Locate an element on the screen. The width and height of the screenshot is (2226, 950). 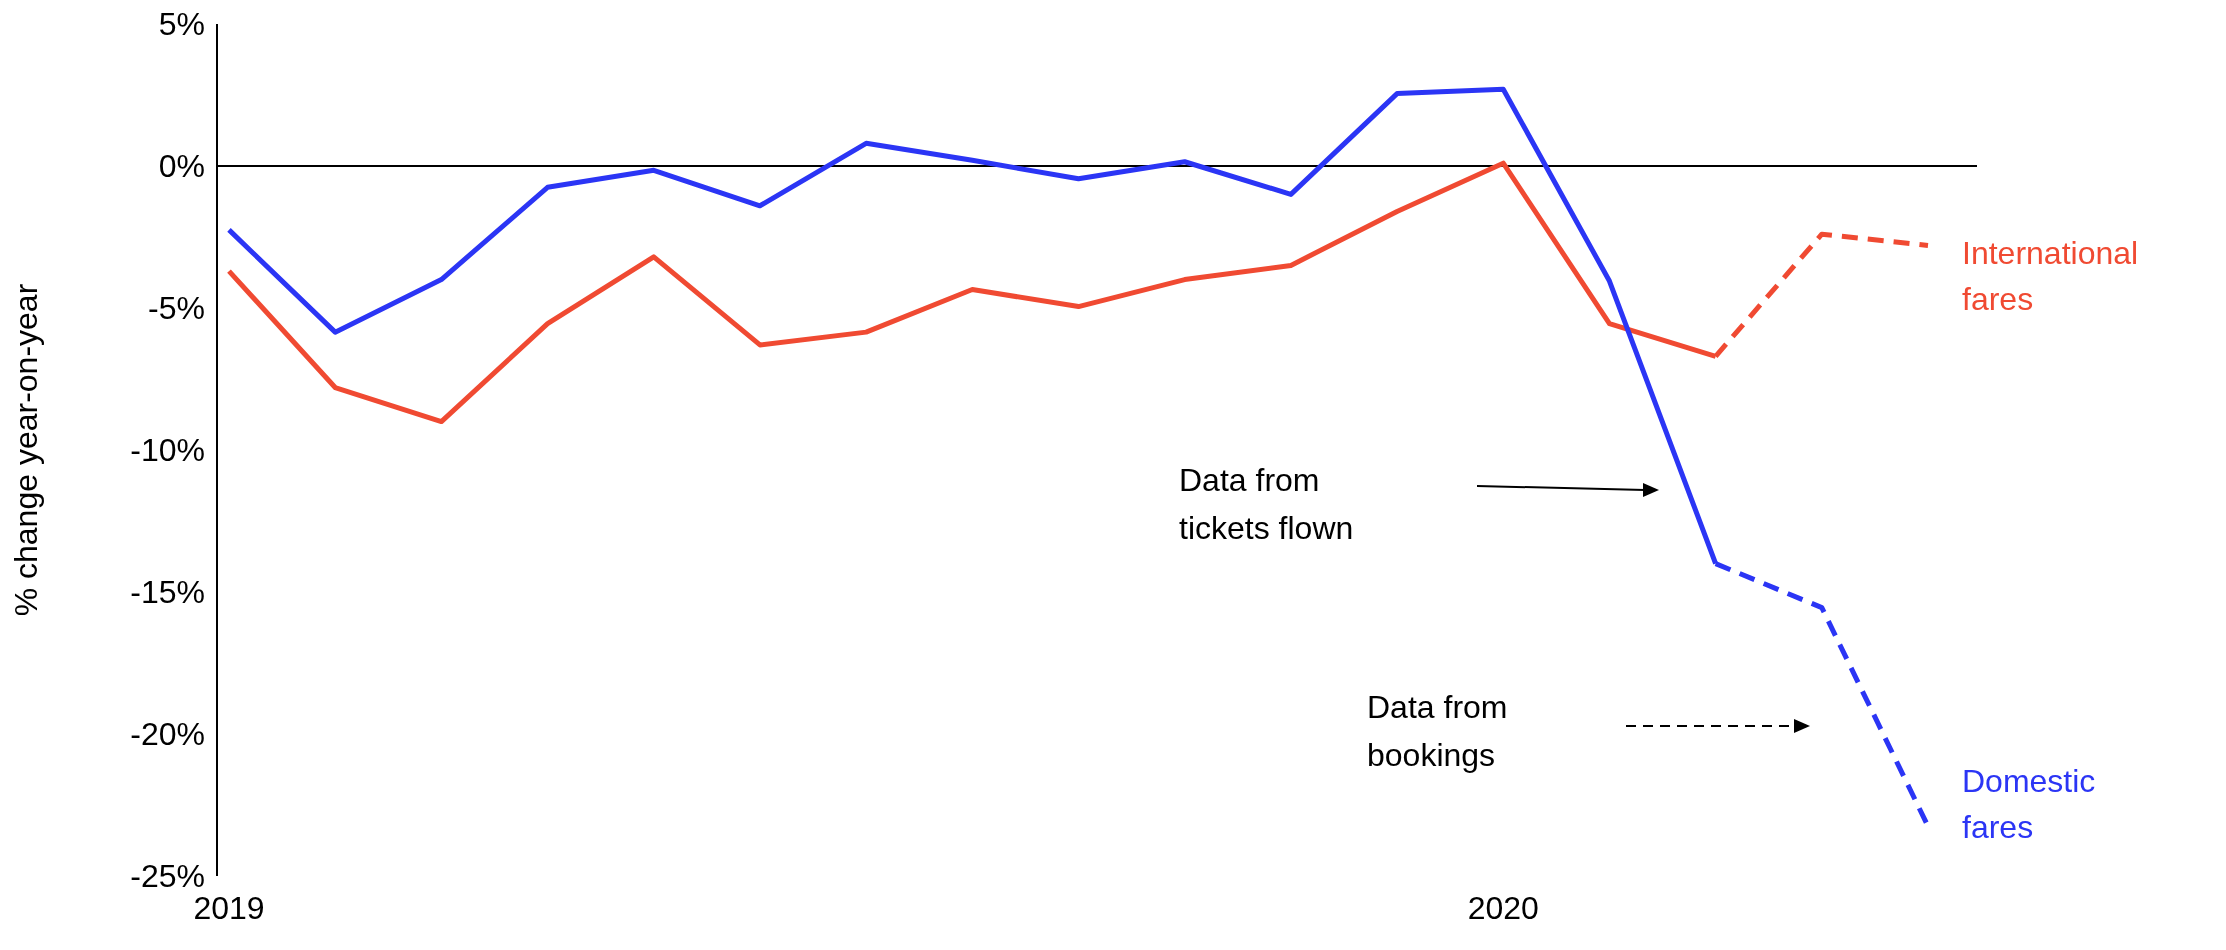
y-tick-label: -10% is located at coordinates (167, 450).